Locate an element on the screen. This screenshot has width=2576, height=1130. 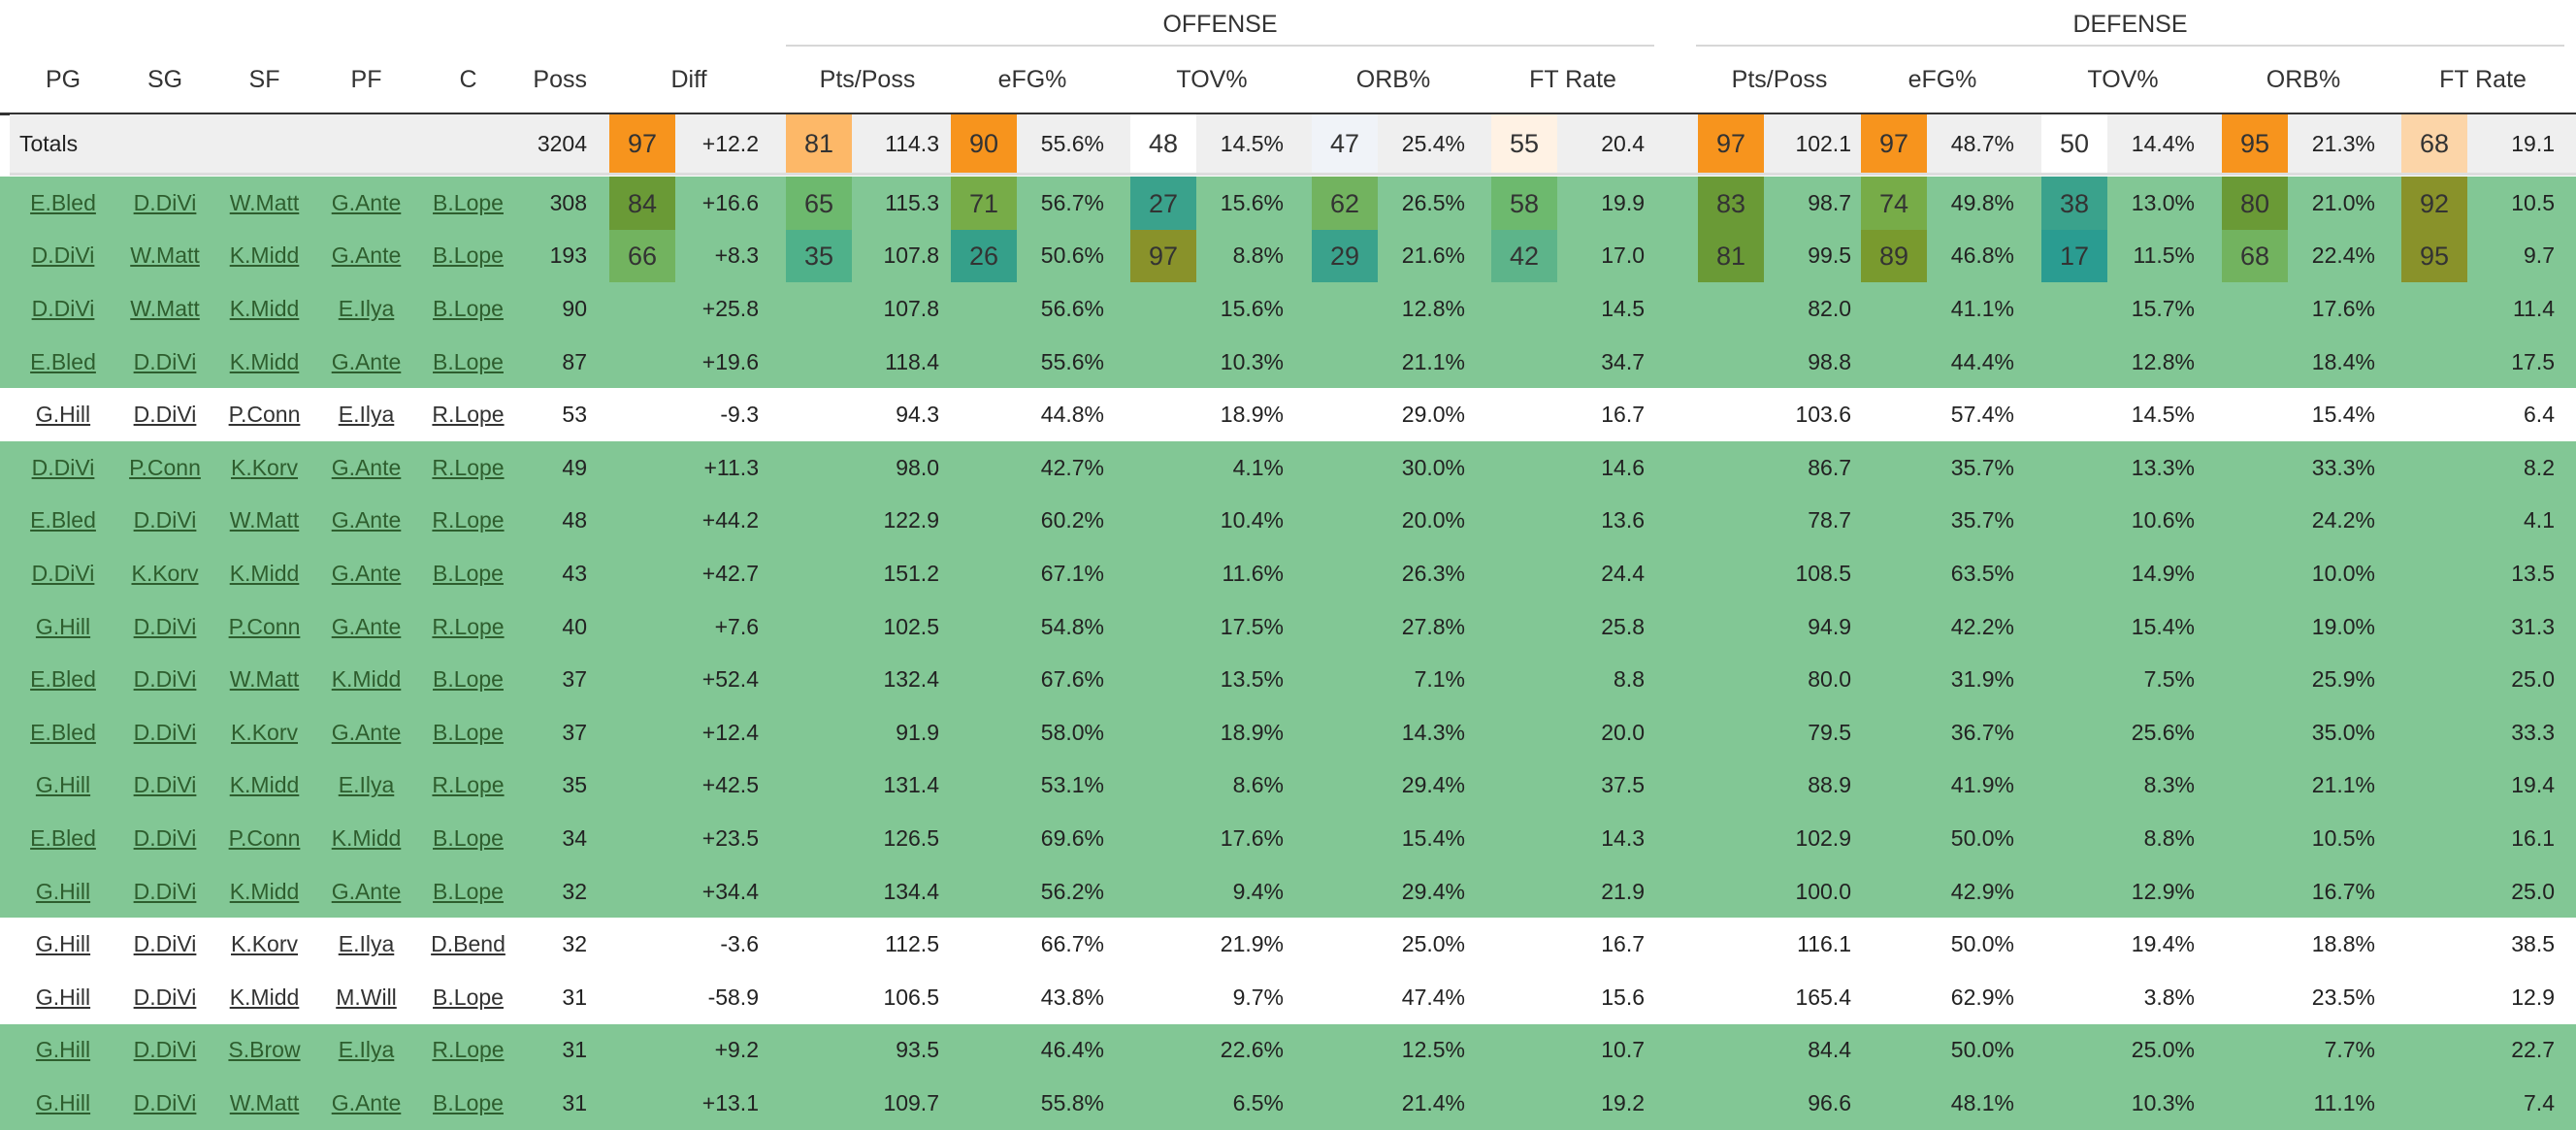
column-header-sf: SF is located at coordinates (264, 79).